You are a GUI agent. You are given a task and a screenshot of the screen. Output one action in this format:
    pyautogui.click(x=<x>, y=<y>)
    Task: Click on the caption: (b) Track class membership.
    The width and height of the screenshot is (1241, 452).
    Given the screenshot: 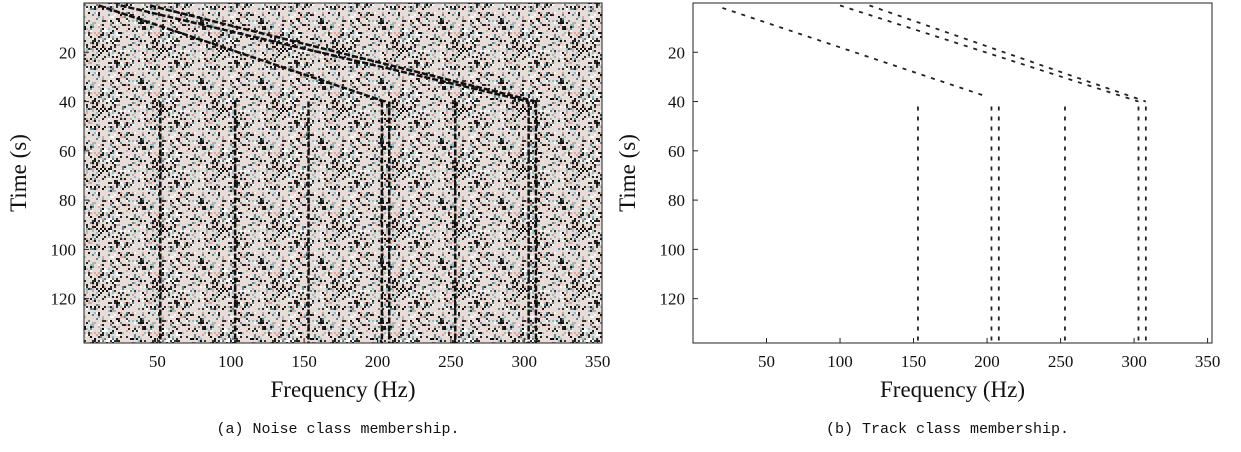 What is the action you would take?
    pyautogui.click(x=947, y=429)
    